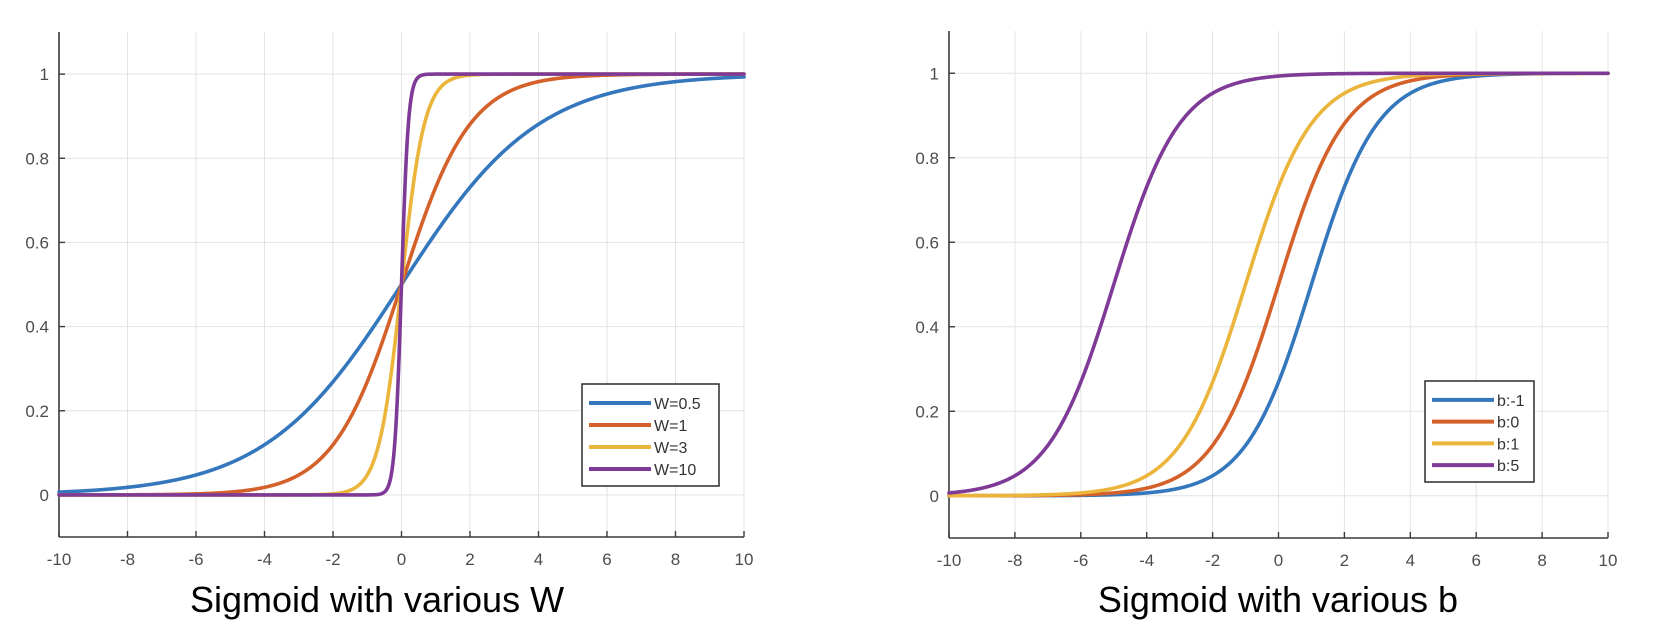 The width and height of the screenshot is (1660, 638). Describe the element at coordinates (1508, 466) in the screenshot. I see `legend-label: b:5` at that location.